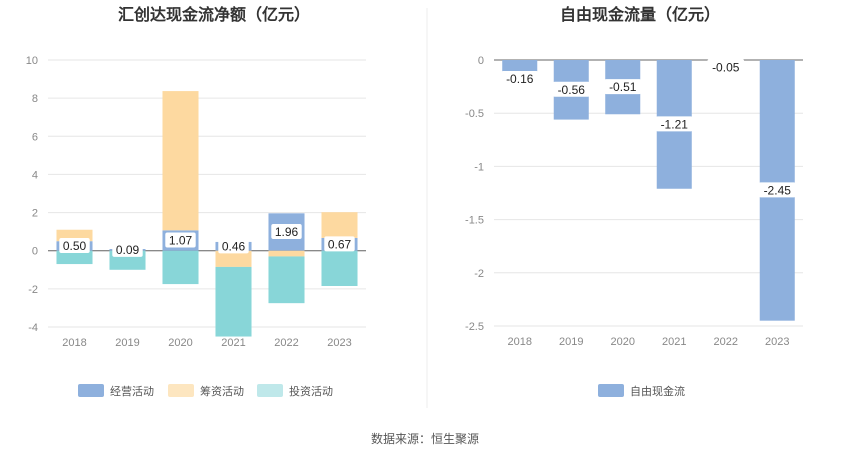  I want to click on y-tick-label: -4, so click(33, 328).